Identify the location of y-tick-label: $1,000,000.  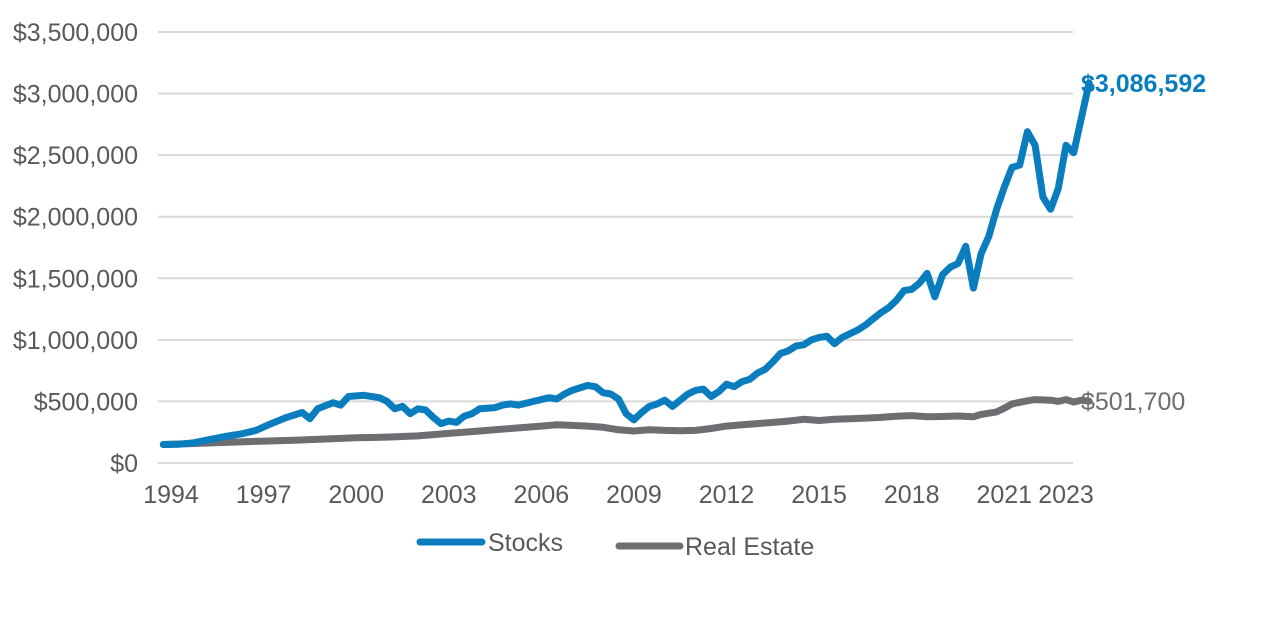
(75, 341).